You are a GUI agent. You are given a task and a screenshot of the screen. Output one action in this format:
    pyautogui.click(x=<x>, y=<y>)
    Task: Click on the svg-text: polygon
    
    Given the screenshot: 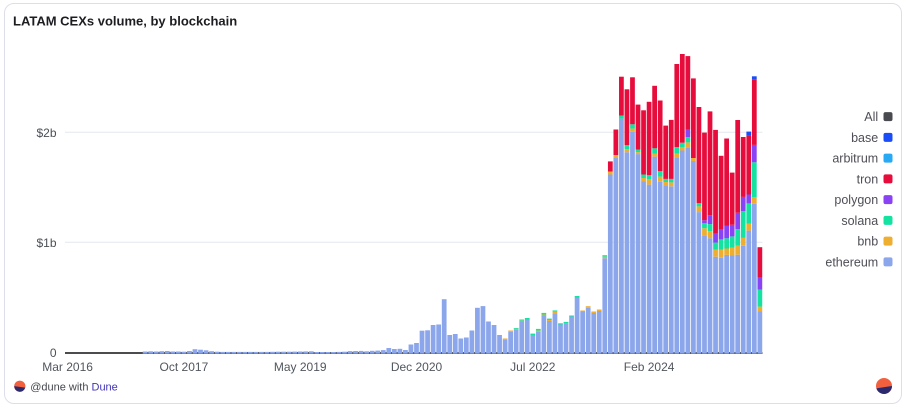 What is the action you would take?
    pyautogui.click(x=856, y=200)
    